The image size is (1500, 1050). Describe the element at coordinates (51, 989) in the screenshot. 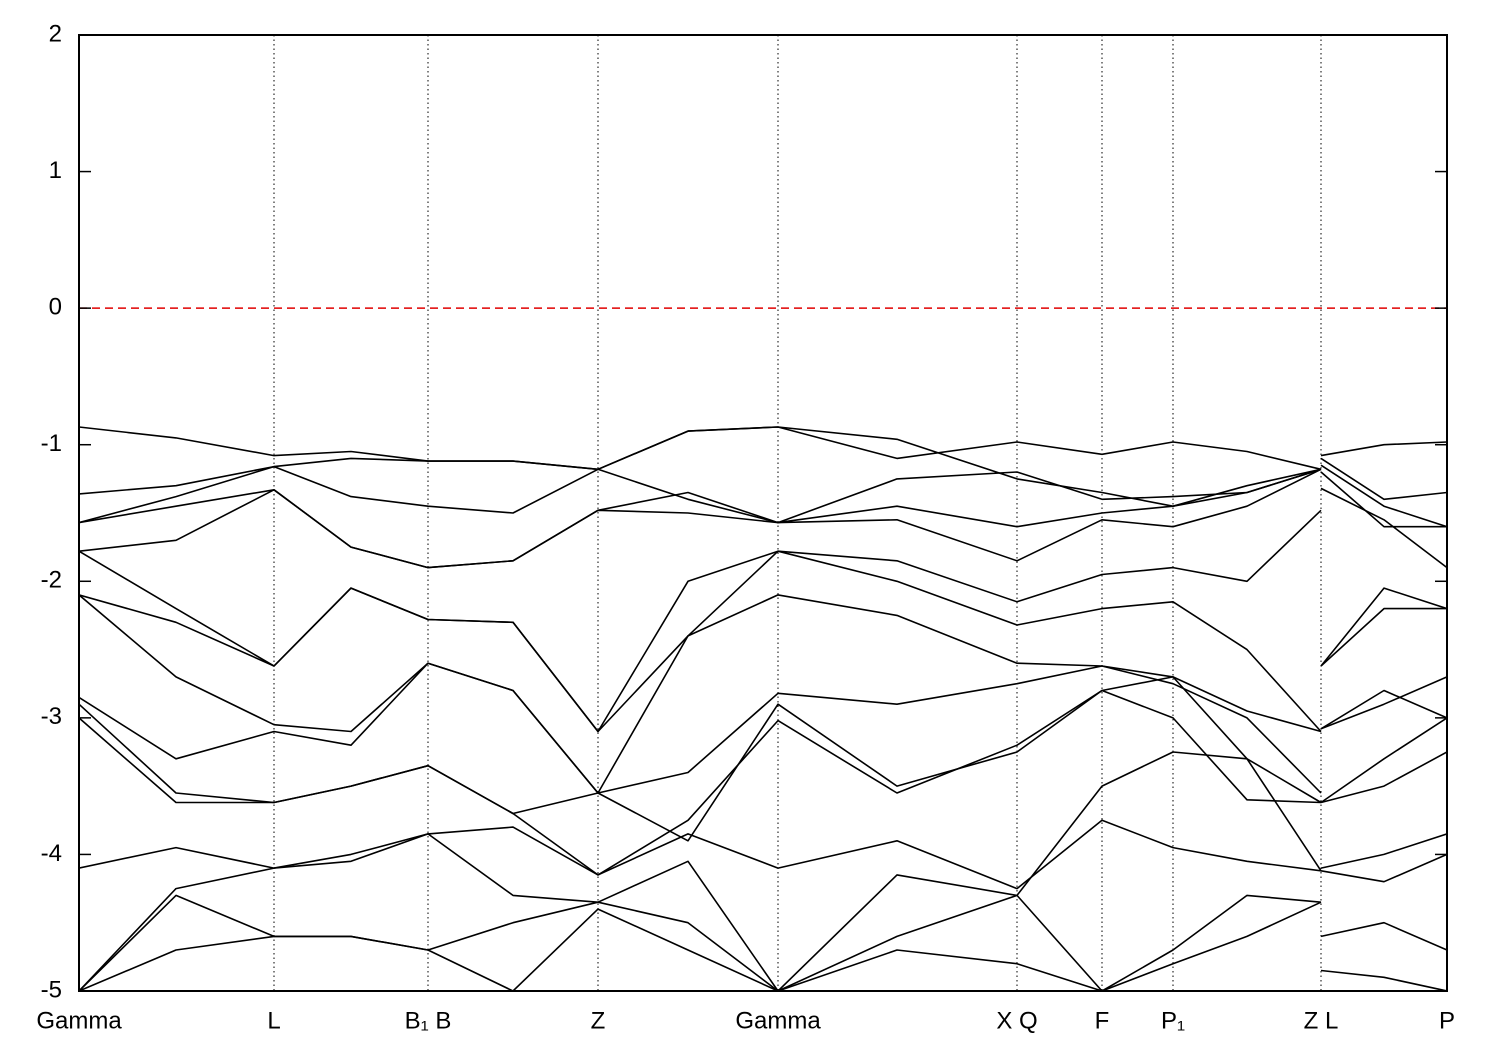

I see `y-tick-label: -5` at that location.